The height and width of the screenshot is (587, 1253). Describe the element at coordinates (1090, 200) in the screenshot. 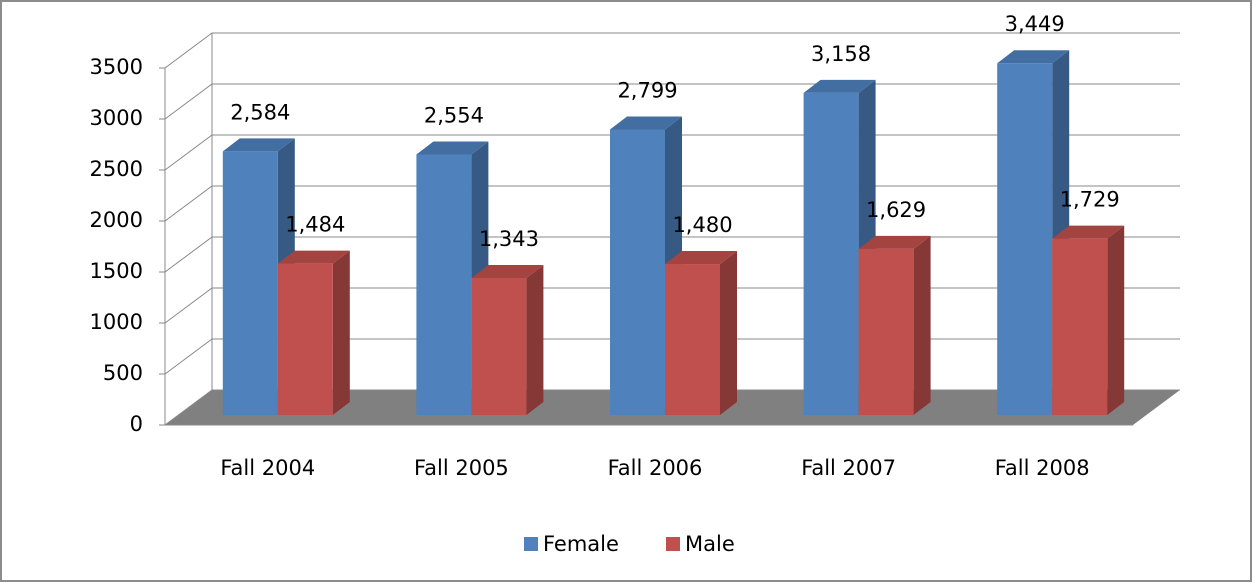

I see `value-label: 1,729` at that location.